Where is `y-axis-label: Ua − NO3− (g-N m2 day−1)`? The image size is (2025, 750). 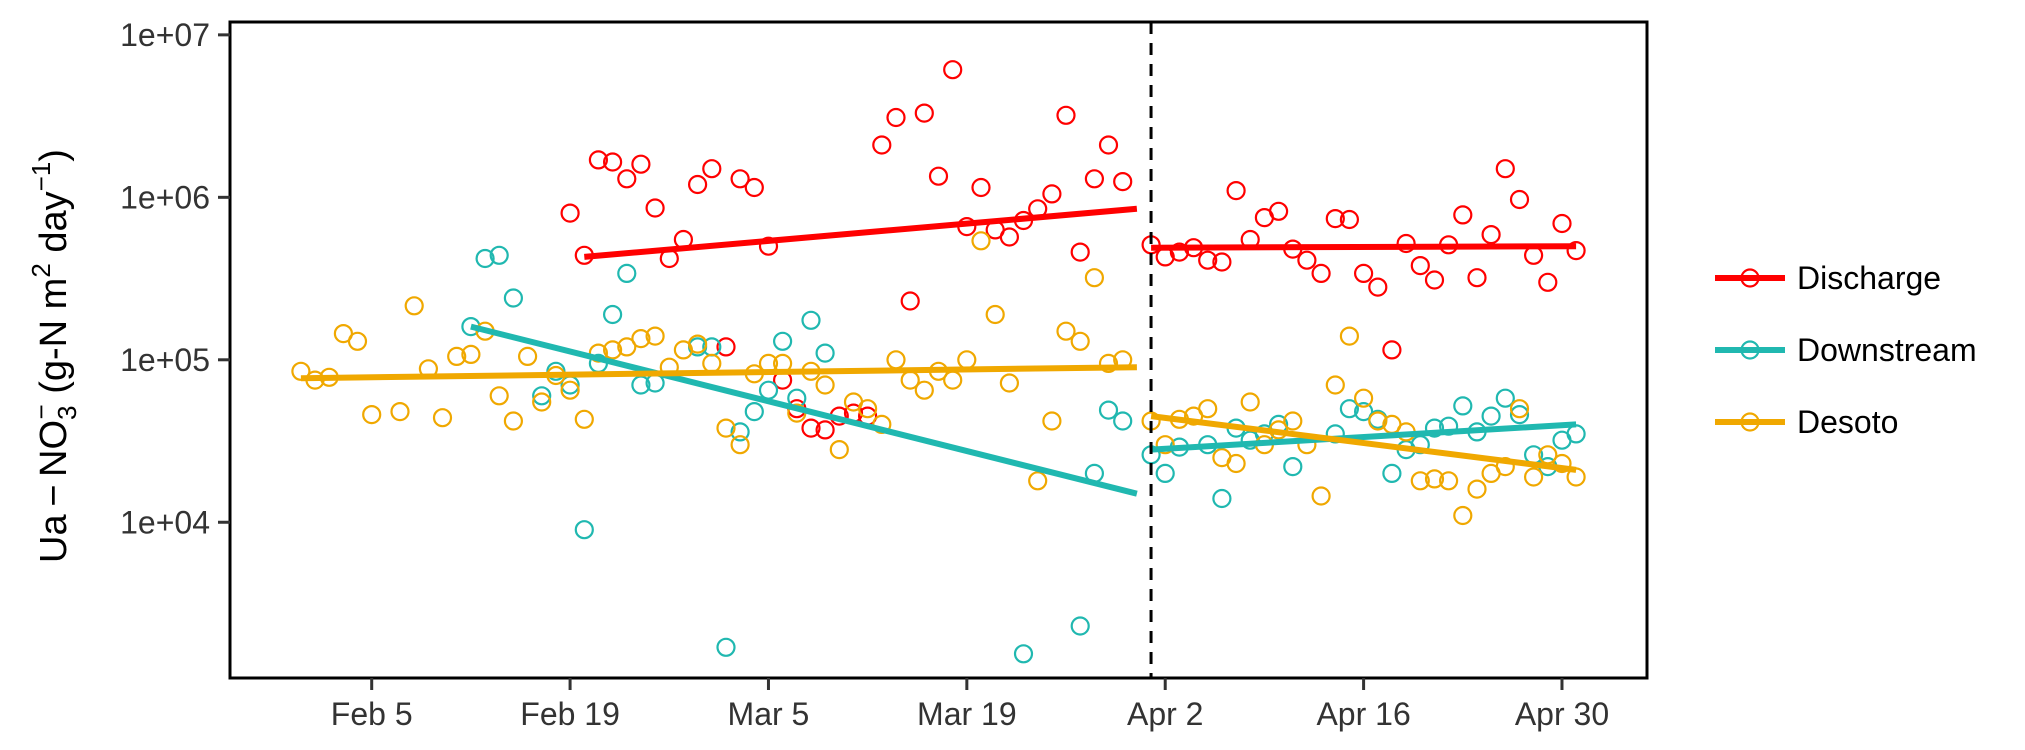 y-axis-label: Ua − NO3− (g-N m2 day−1) is located at coordinates (54, 356).